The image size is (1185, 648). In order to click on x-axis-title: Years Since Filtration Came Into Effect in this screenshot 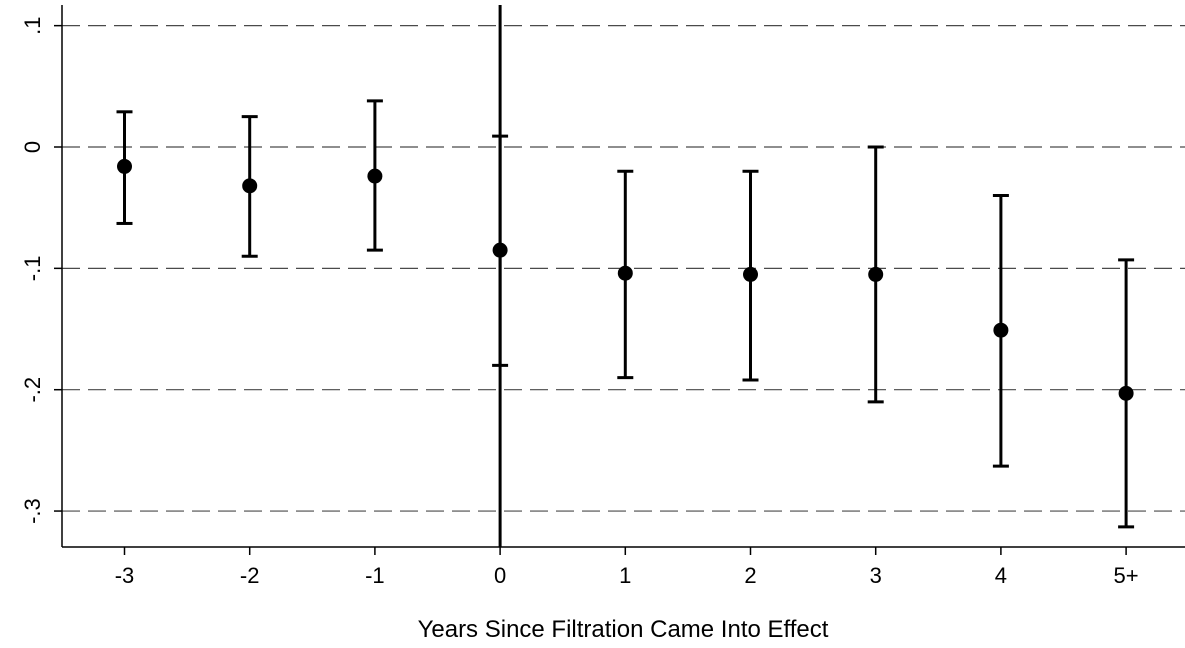, I will do `click(623, 629)`.